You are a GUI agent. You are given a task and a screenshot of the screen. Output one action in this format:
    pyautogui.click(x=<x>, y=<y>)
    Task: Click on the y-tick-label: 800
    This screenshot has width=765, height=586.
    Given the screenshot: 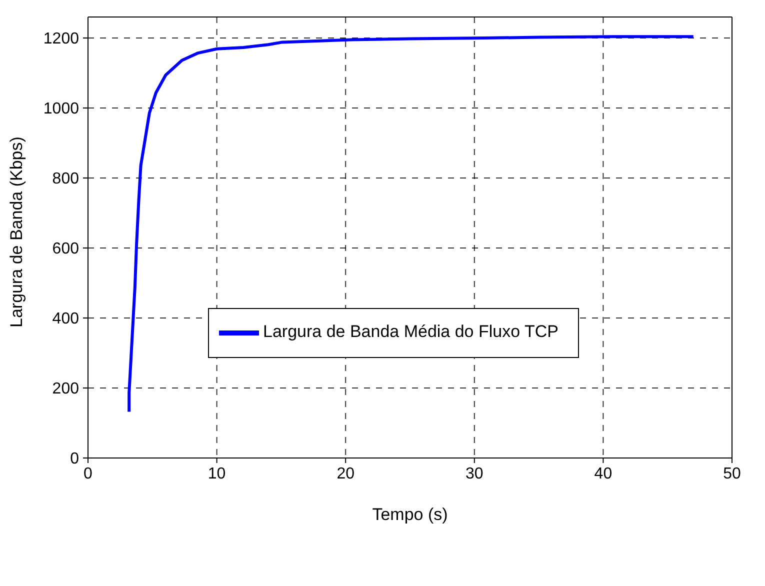 What is the action you would take?
    pyautogui.click(x=66, y=179)
    